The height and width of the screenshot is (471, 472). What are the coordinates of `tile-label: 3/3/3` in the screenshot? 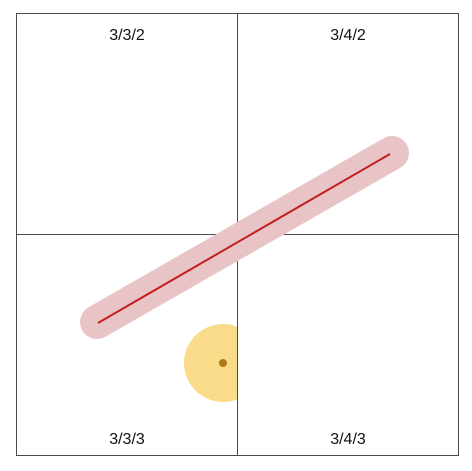 It's located at (127, 439).